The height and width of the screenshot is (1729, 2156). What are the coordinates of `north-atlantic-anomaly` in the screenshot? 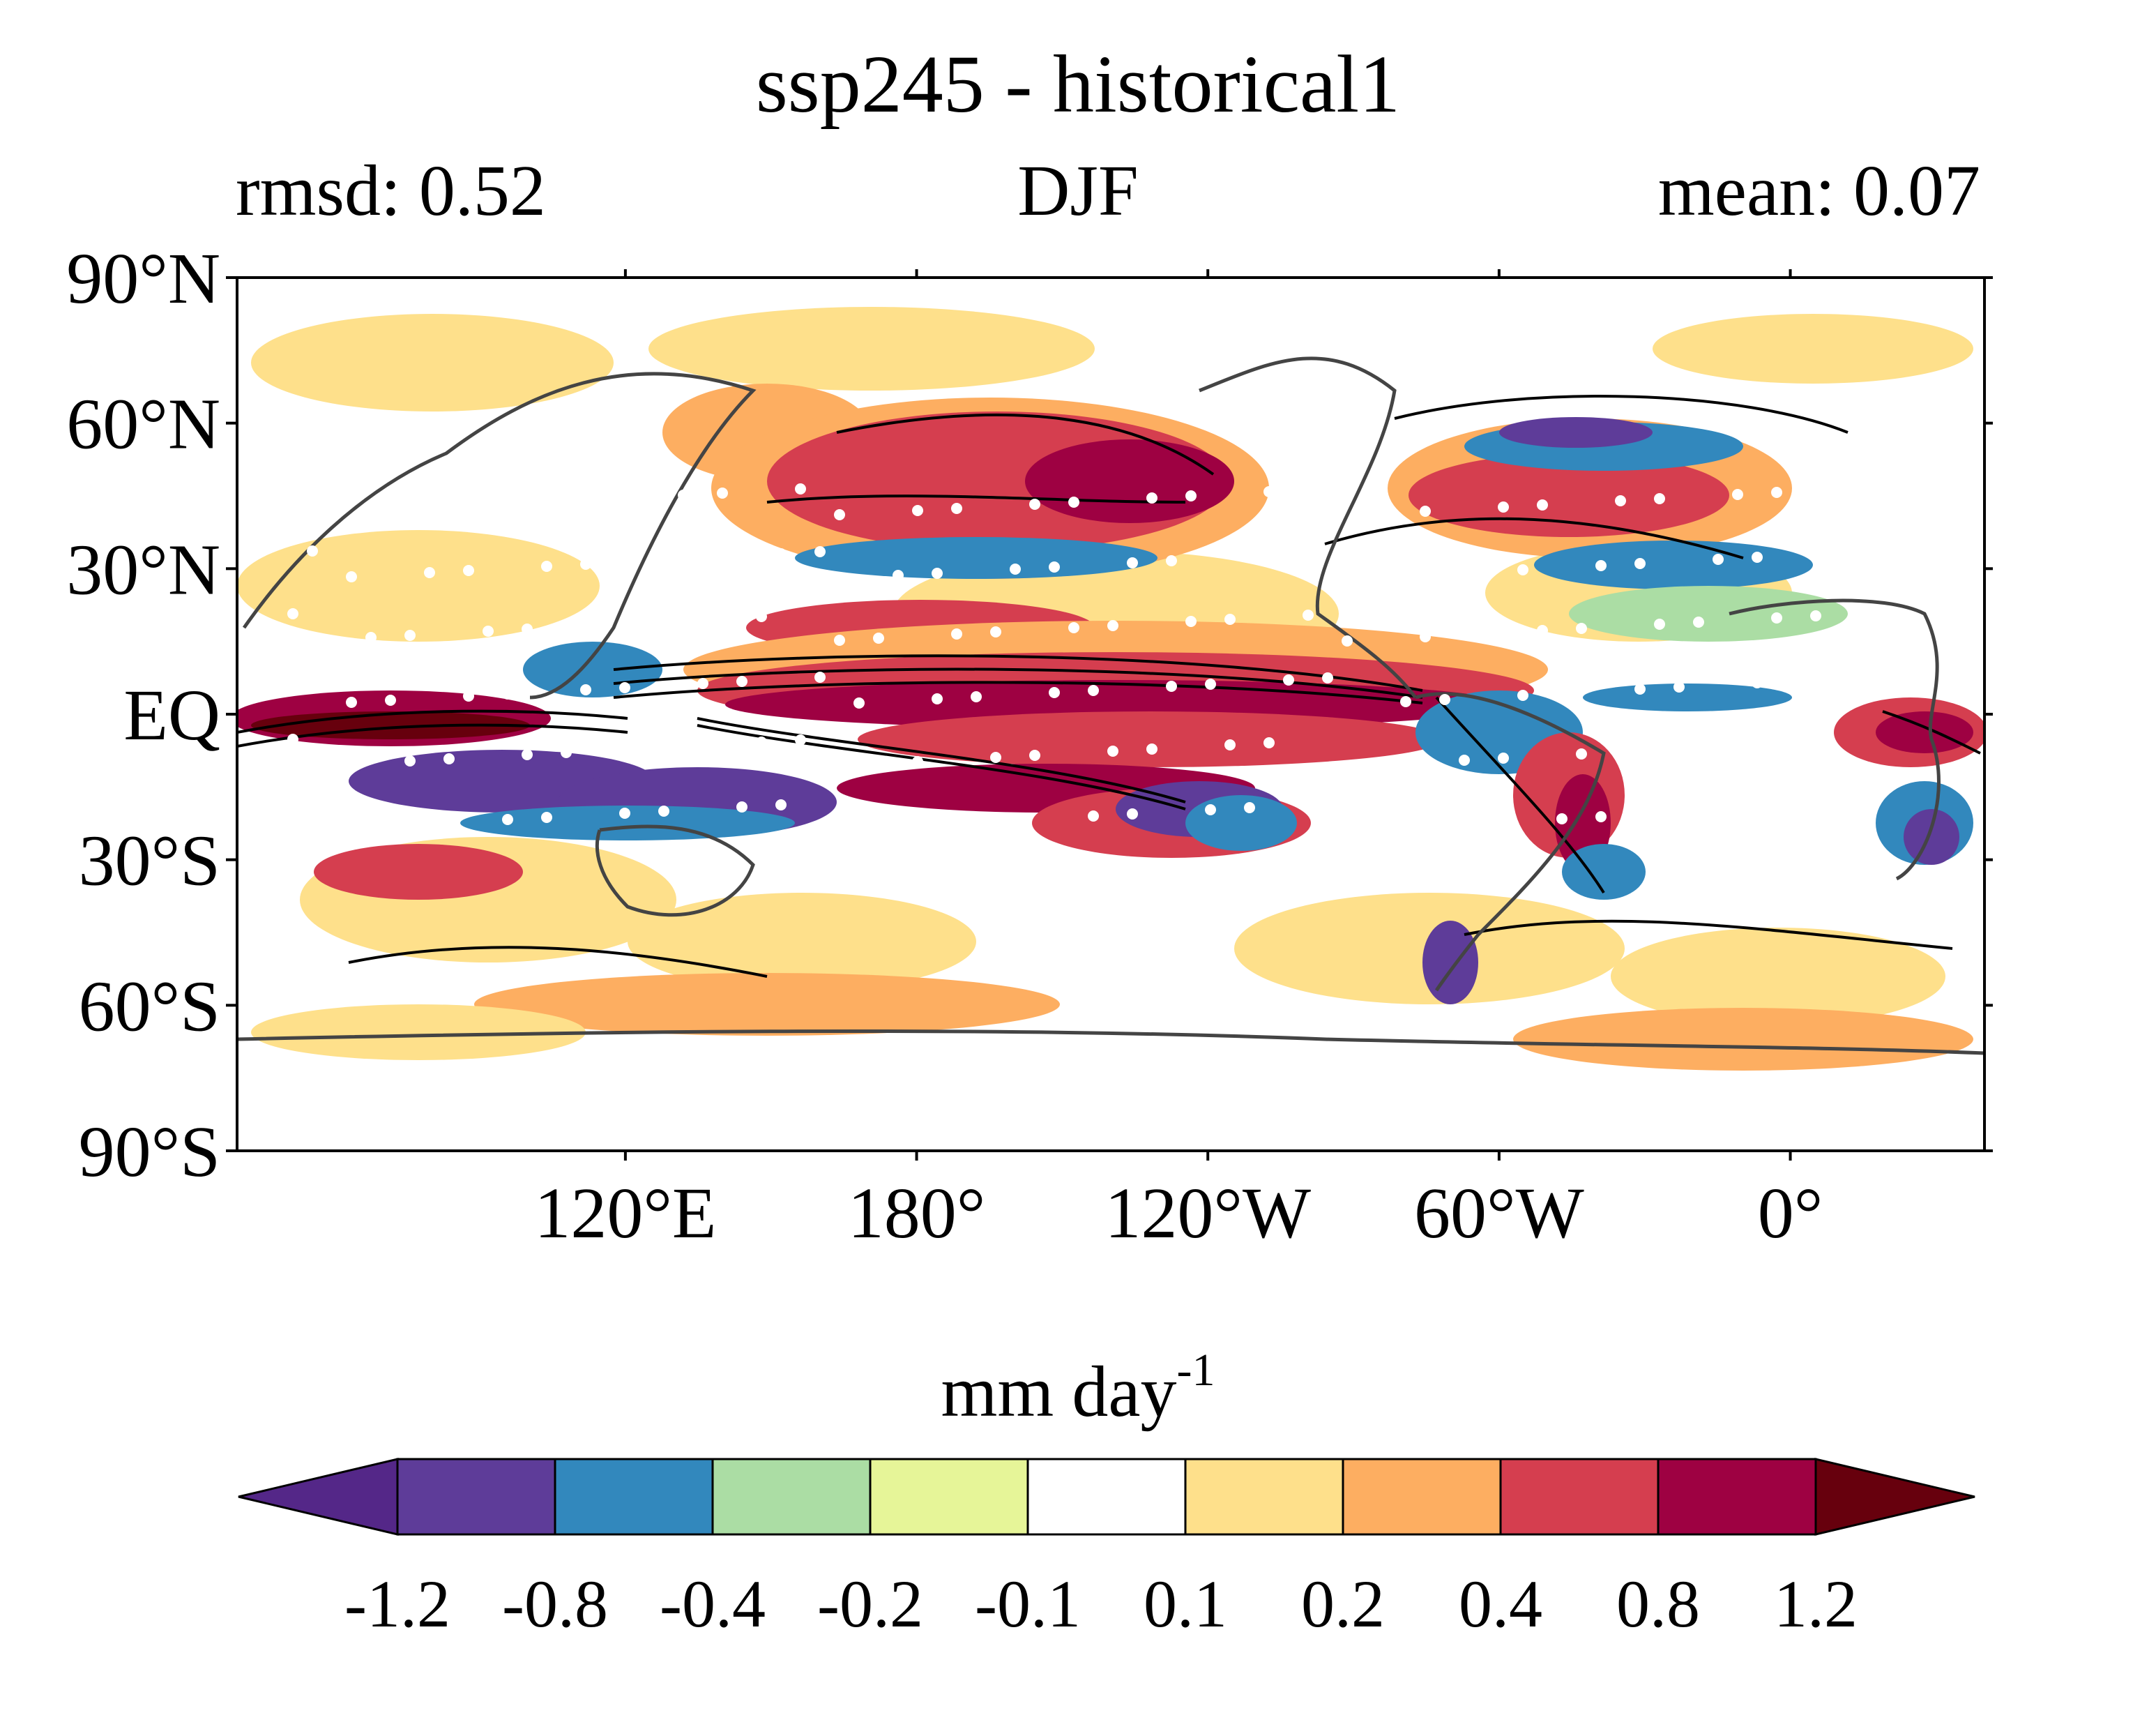 It's located at (1618, 529).